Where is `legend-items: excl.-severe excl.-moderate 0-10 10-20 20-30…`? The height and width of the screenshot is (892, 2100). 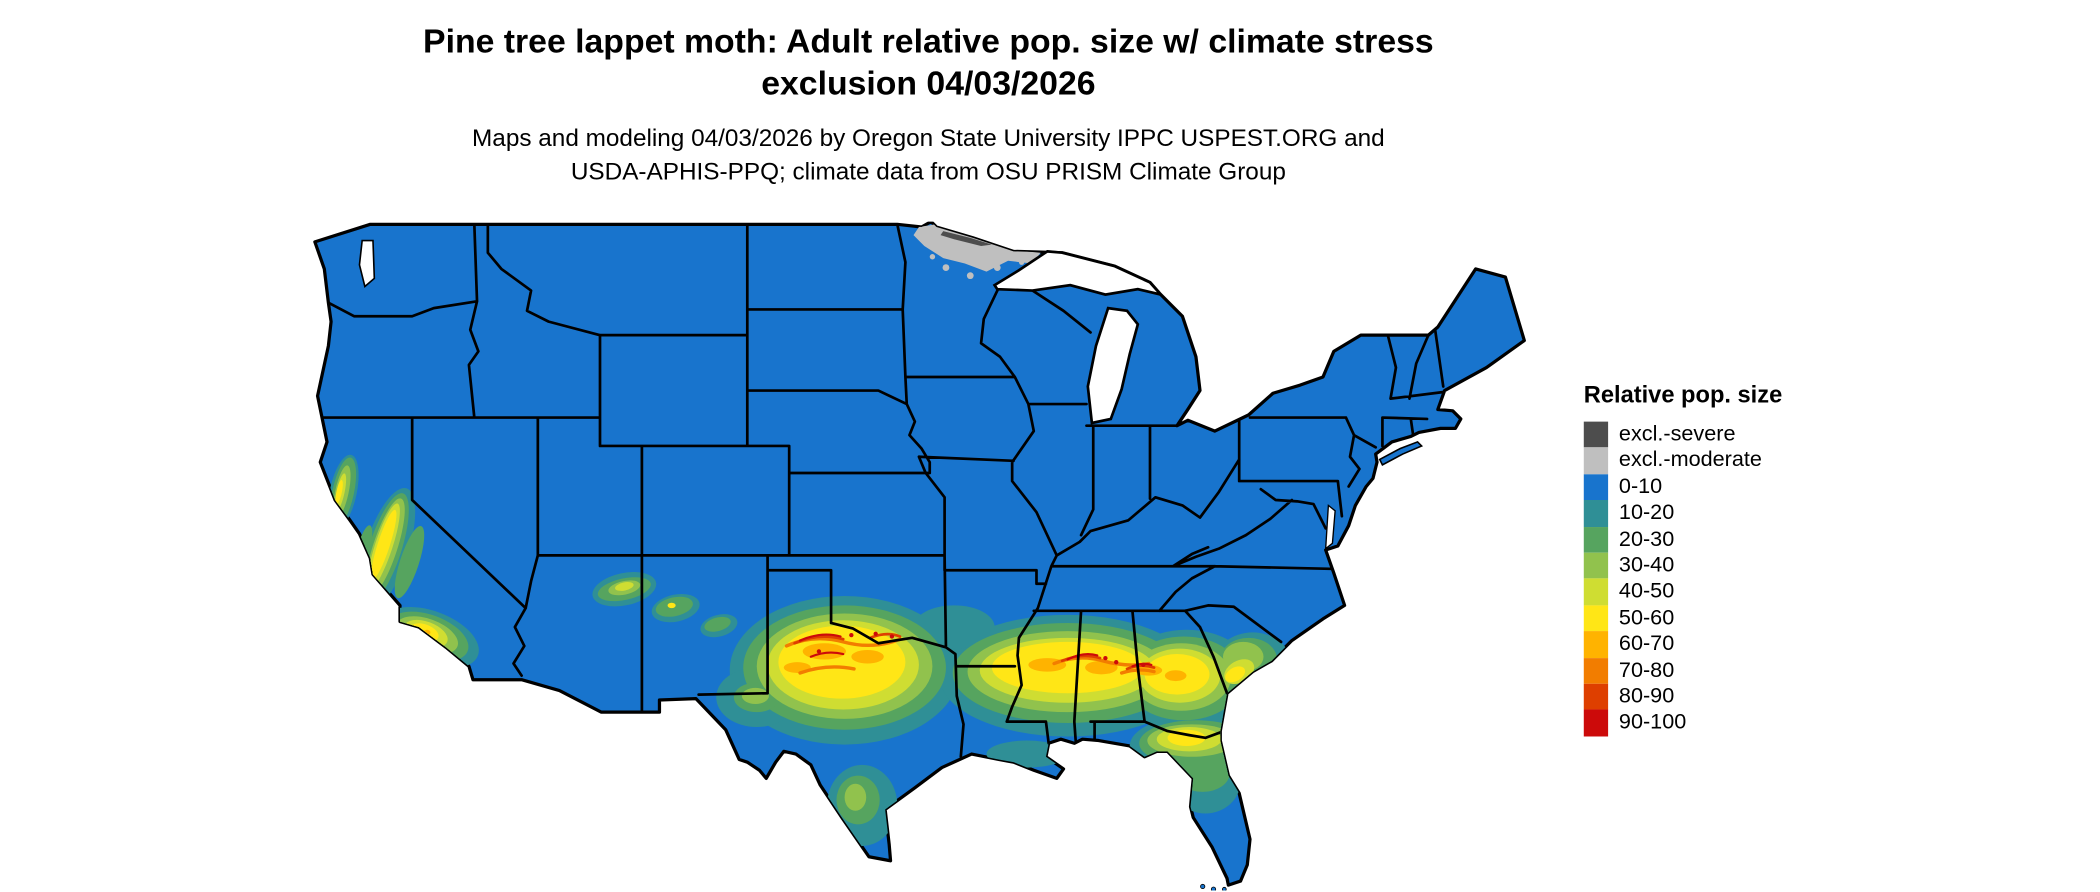
legend-items: excl.-severe excl.-moderate 0-10 10-20 20-30… is located at coordinates (1682, 579).